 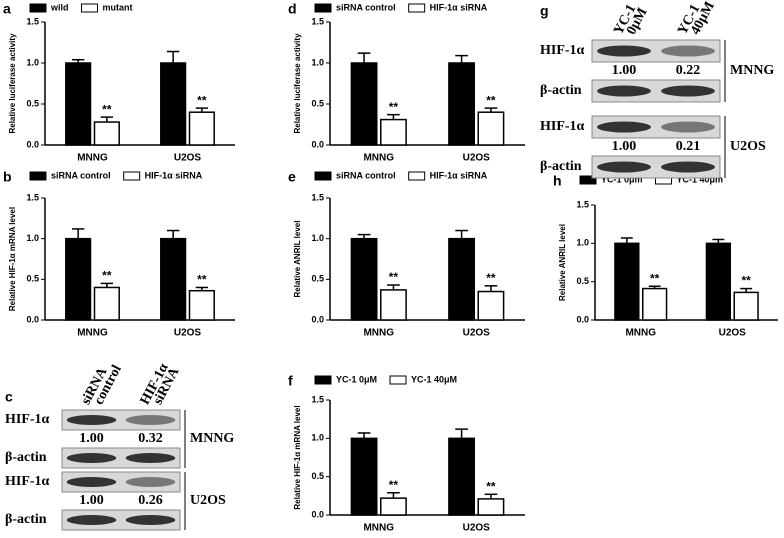 I want to click on legend-label: YC-1 40μm, so click(x=700, y=179).